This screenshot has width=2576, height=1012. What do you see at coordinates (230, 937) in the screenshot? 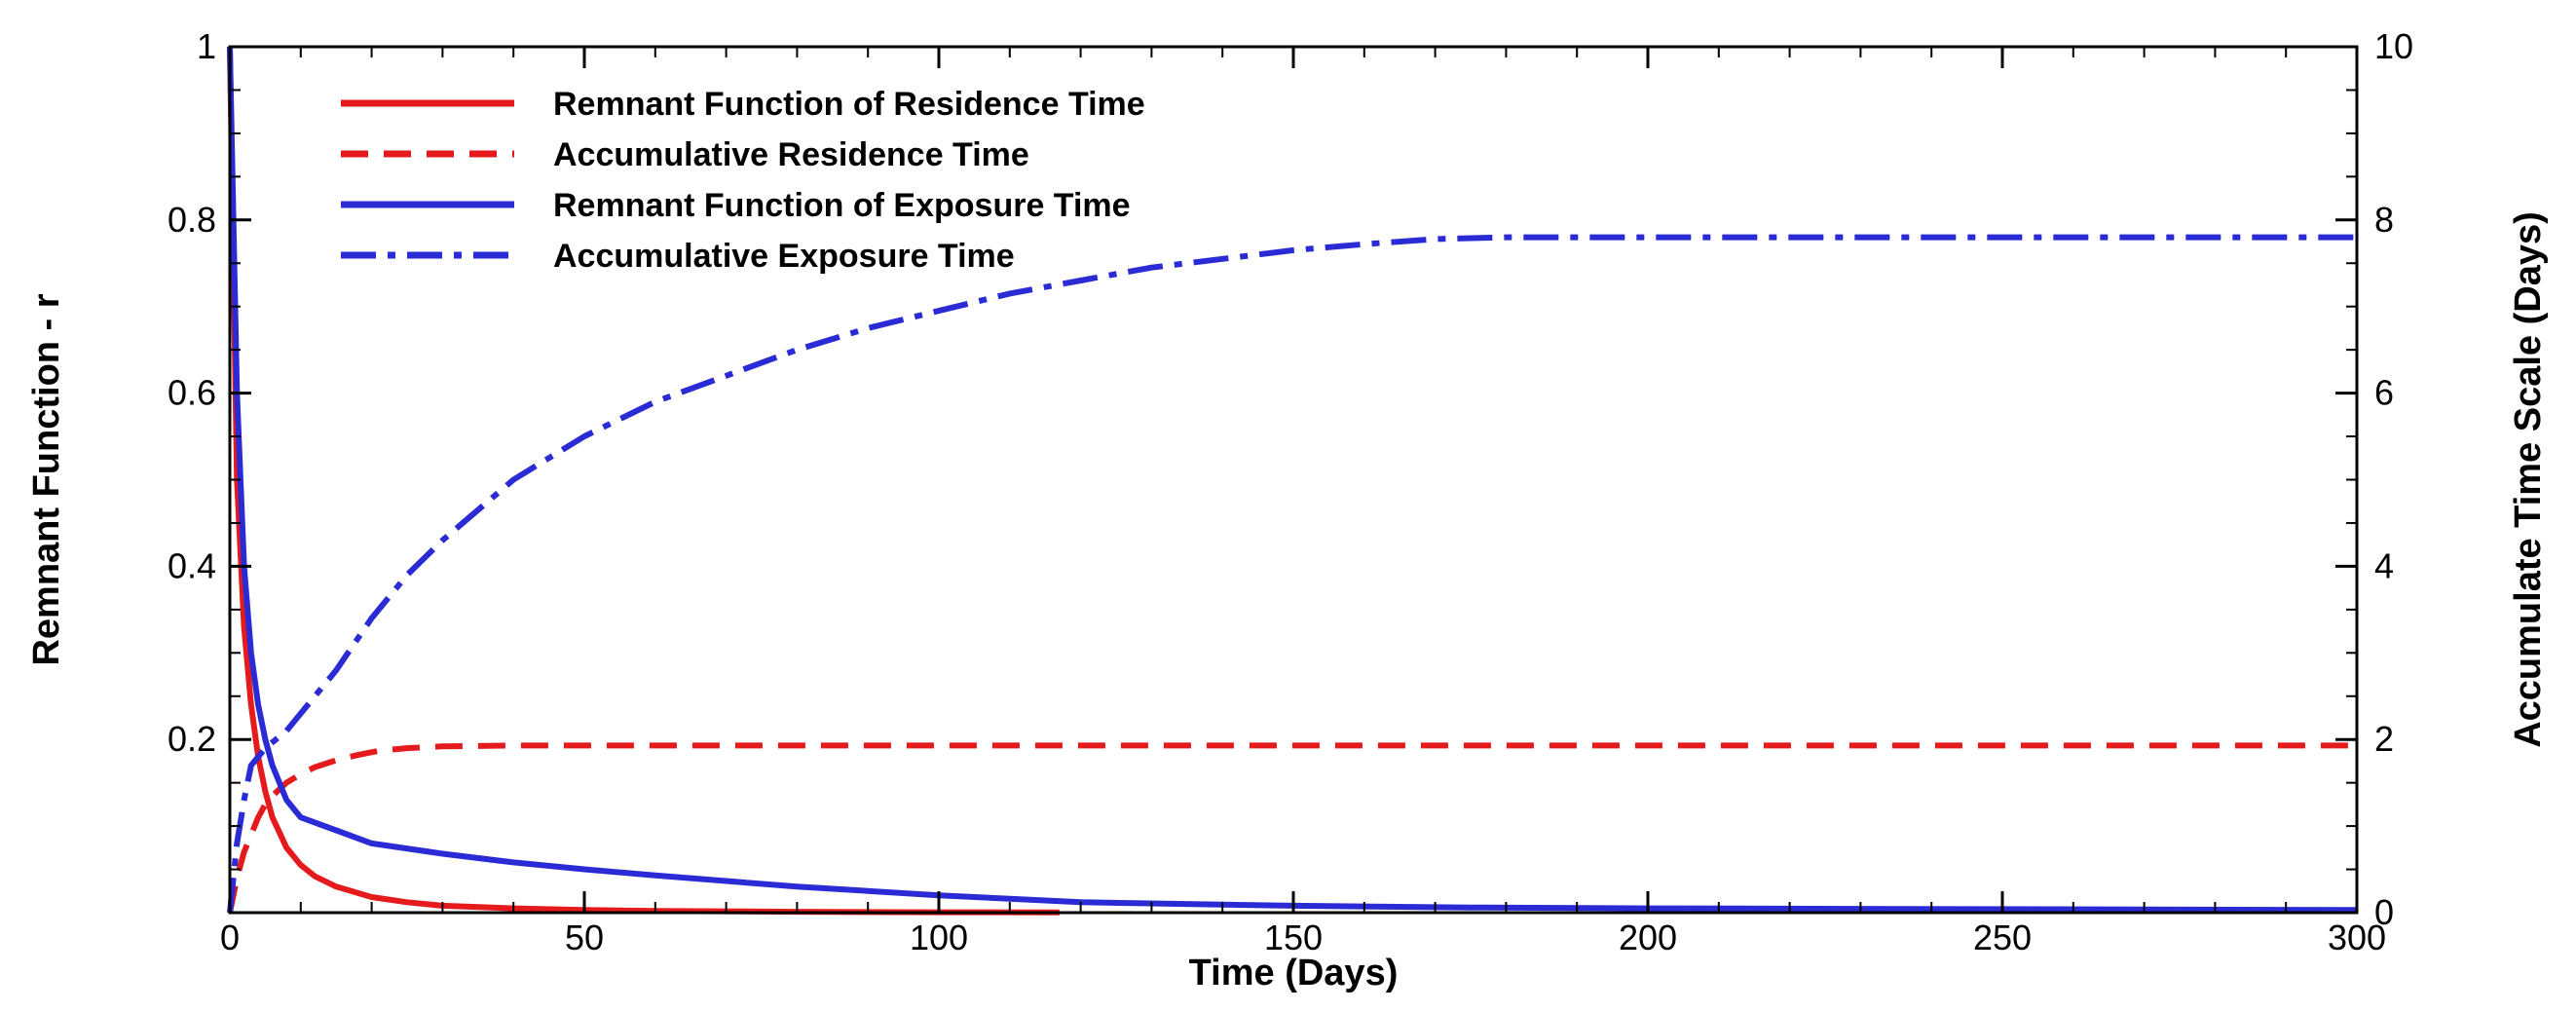
I see `x-tick-label-0: 0` at bounding box center [230, 937].